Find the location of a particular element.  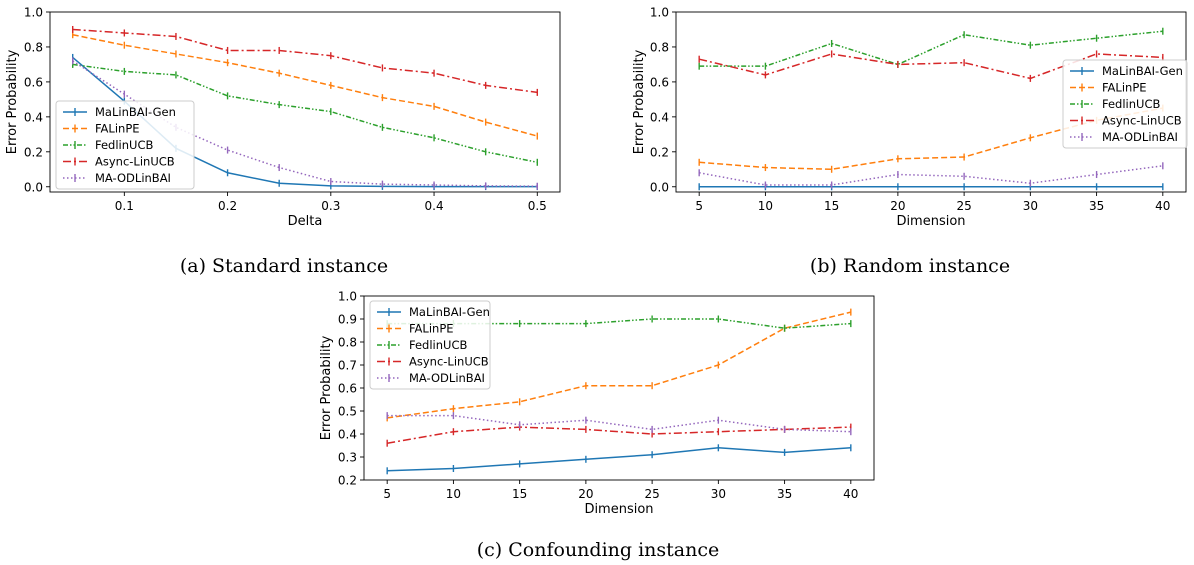

plot-frame is located at coordinates (305, 102).